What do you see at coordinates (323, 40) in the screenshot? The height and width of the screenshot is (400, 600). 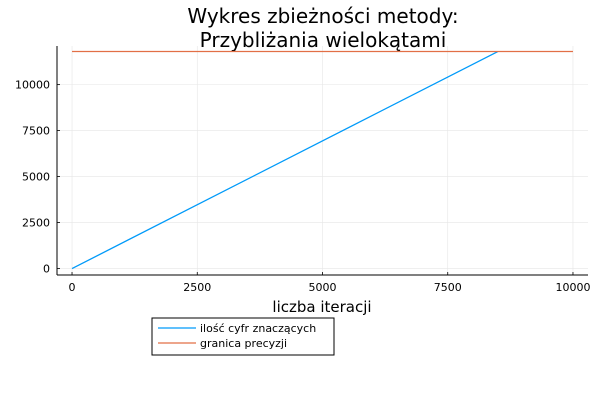 I see `chart-title-line-2: Przybliżania wielokątami` at bounding box center [323, 40].